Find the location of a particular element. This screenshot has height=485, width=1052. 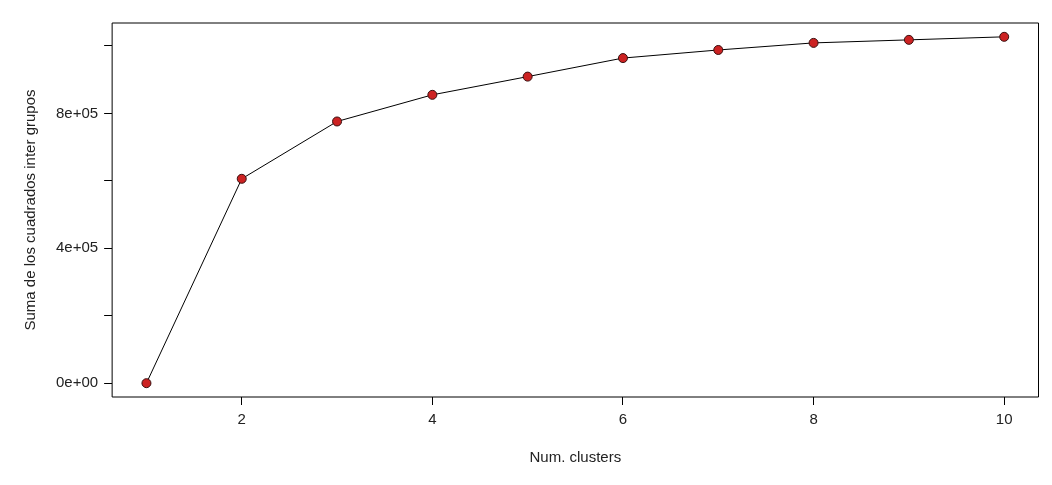

x-tick-label: 2 is located at coordinates (241, 419).